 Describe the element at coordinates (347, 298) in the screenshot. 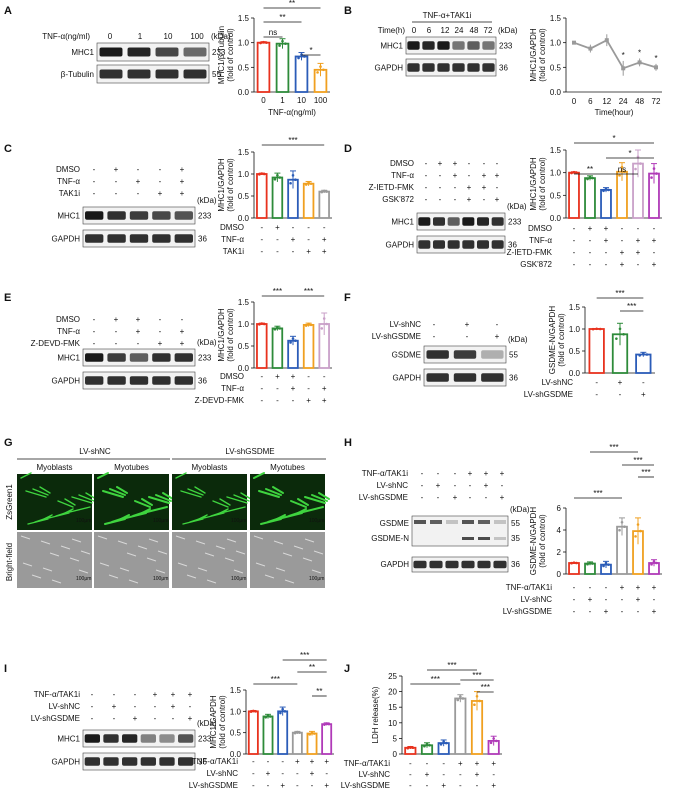

I see `panel-letter-f: F` at that location.